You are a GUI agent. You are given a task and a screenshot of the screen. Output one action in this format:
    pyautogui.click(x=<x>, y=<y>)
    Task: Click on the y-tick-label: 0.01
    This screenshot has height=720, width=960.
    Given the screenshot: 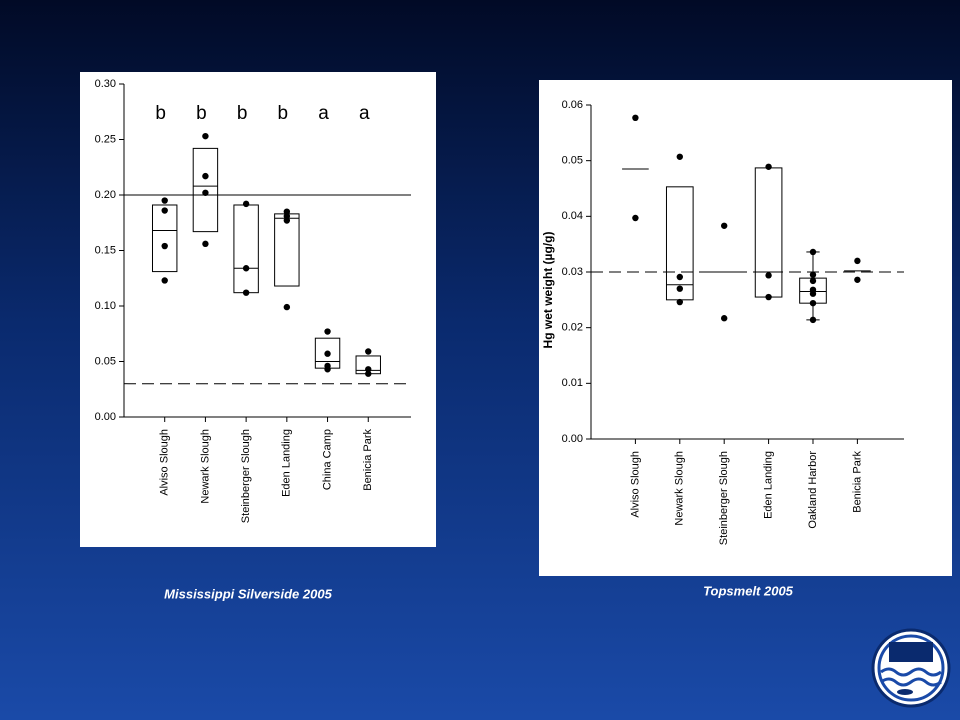 What is the action you would take?
    pyautogui.click(x=572, y=383)
    